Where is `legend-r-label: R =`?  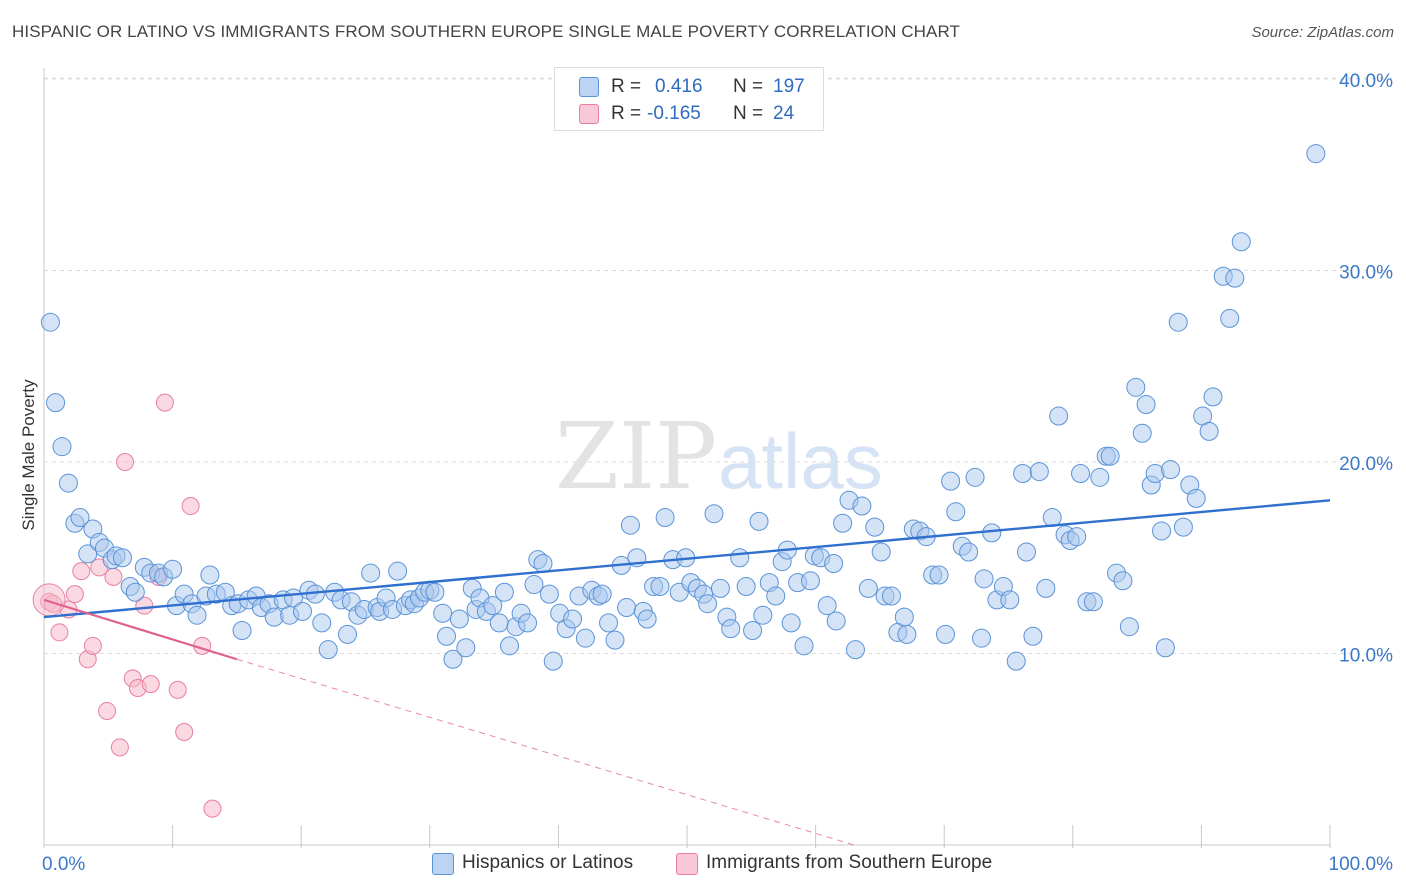
legend-r-label: R = is located at coordinates (626, 86).